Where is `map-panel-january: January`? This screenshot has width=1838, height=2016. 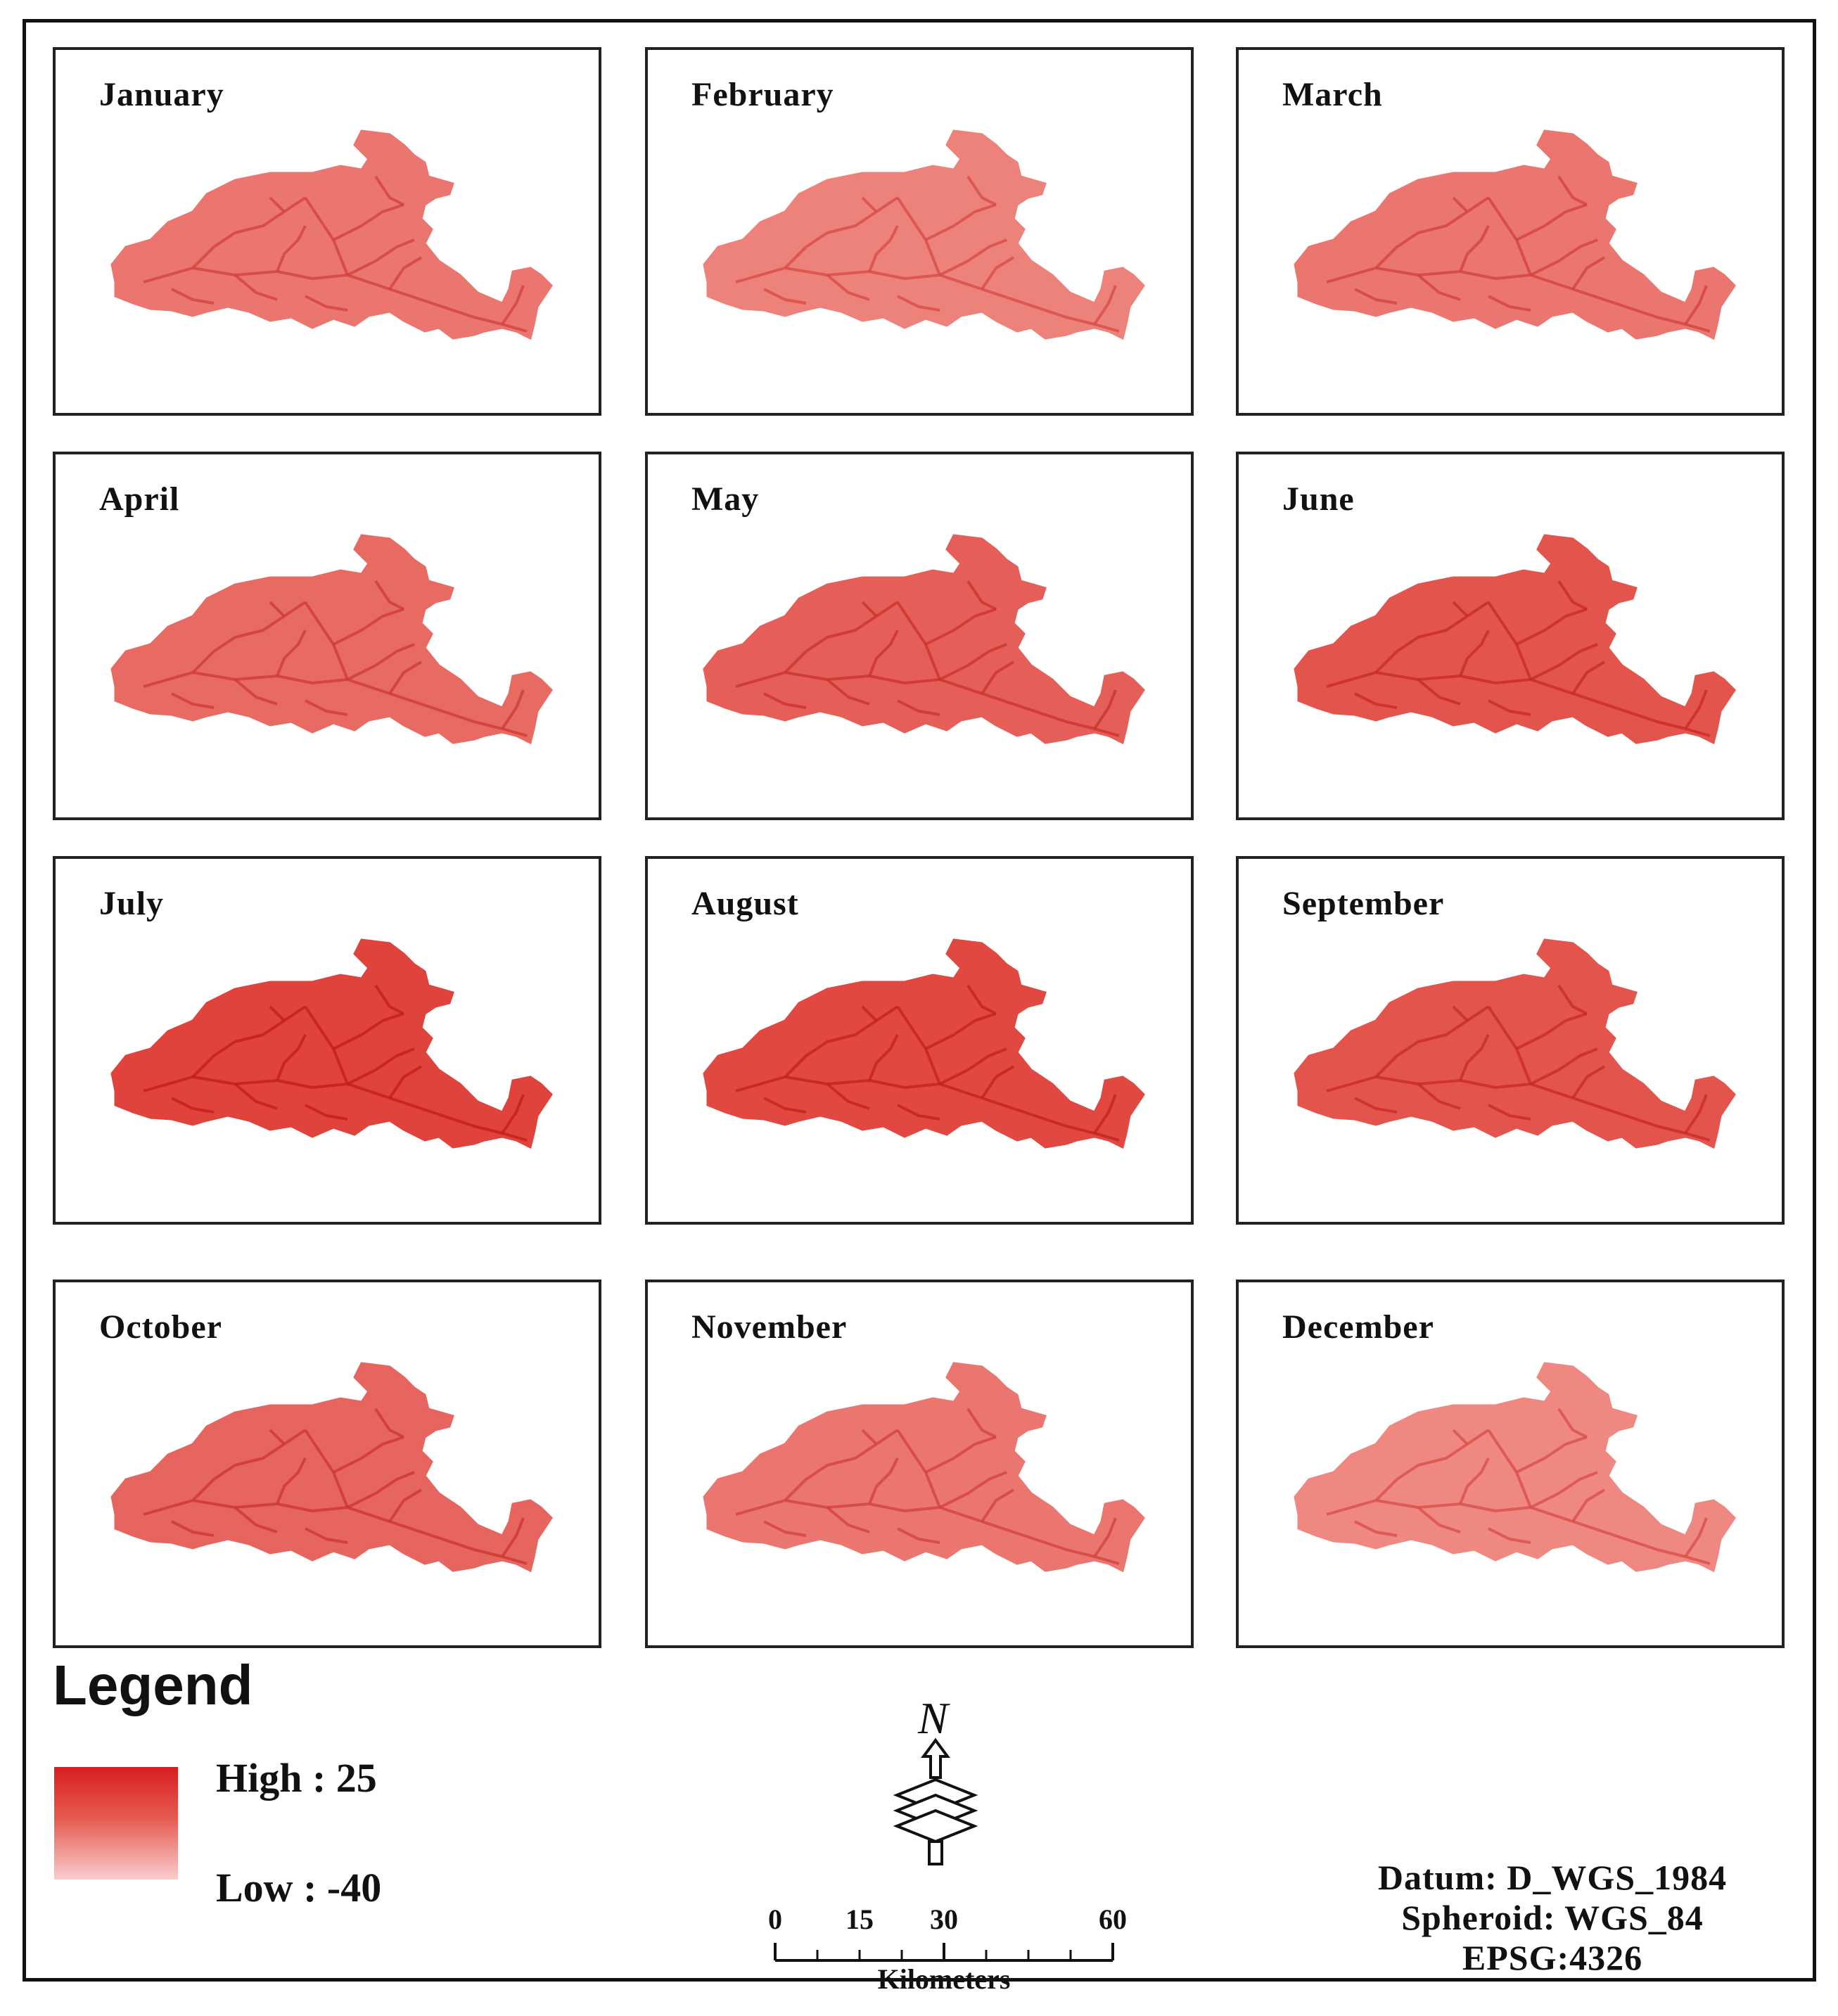
map-panel-january: January is located at coordinates (327, 232).